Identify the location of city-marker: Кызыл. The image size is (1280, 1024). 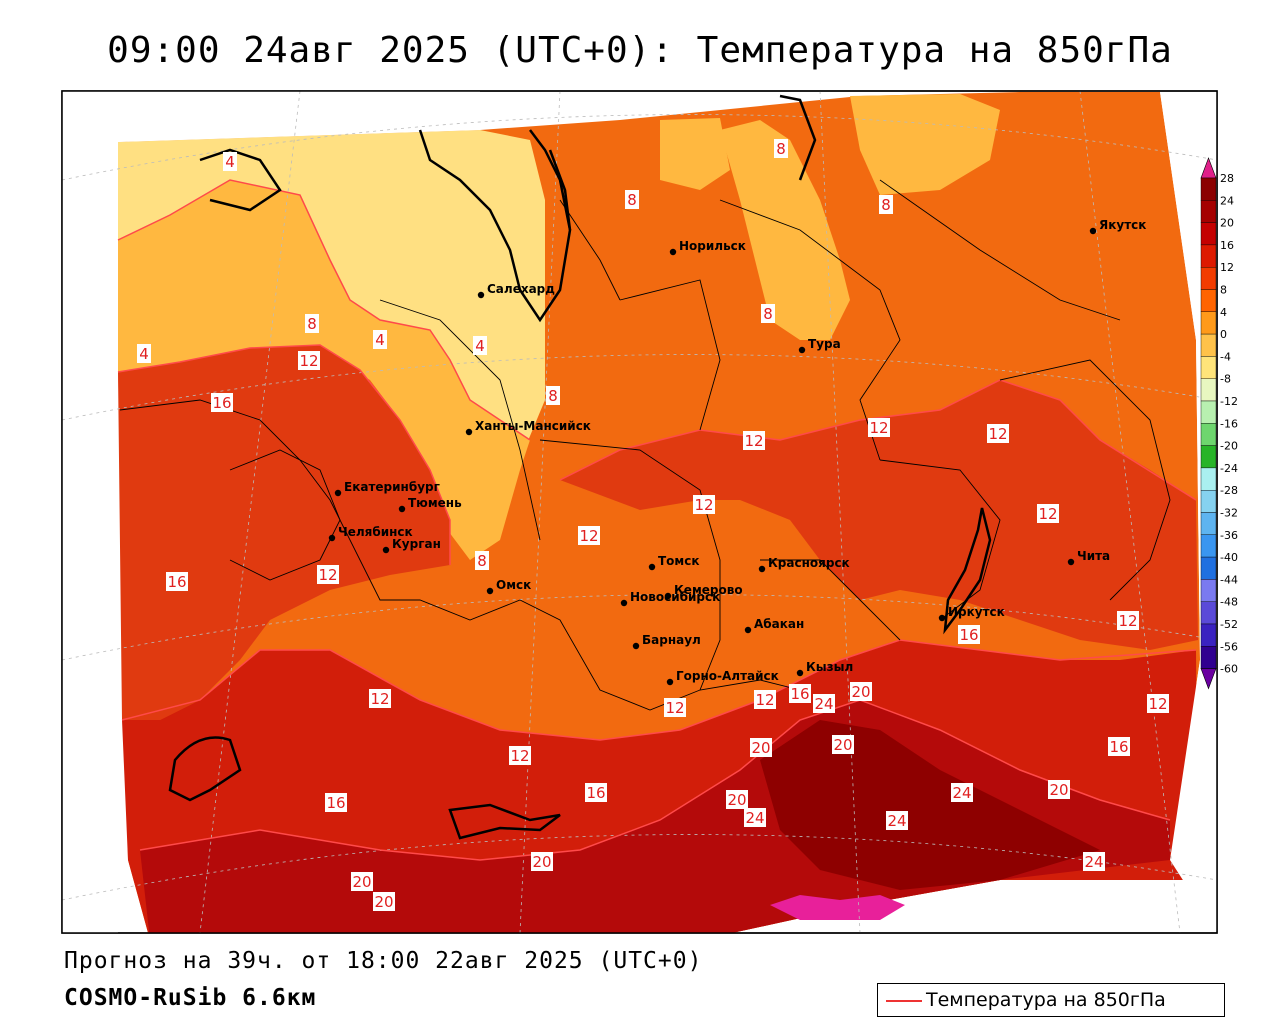
(824, 668).